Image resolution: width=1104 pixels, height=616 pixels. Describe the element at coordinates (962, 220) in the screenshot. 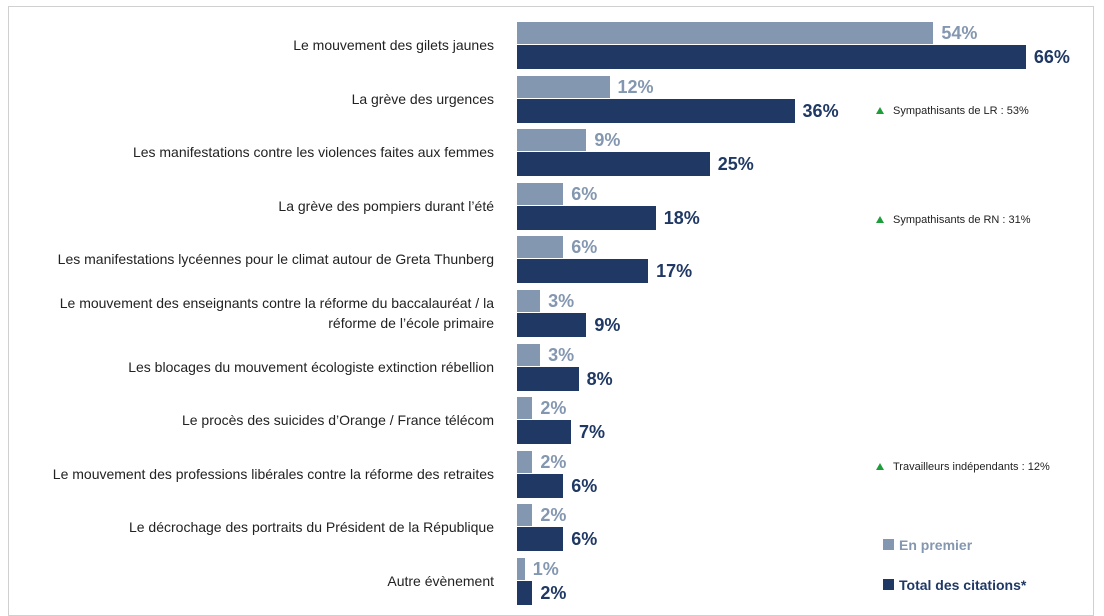

I see `annotation: Sympathisants de RN : 31%` at that location.